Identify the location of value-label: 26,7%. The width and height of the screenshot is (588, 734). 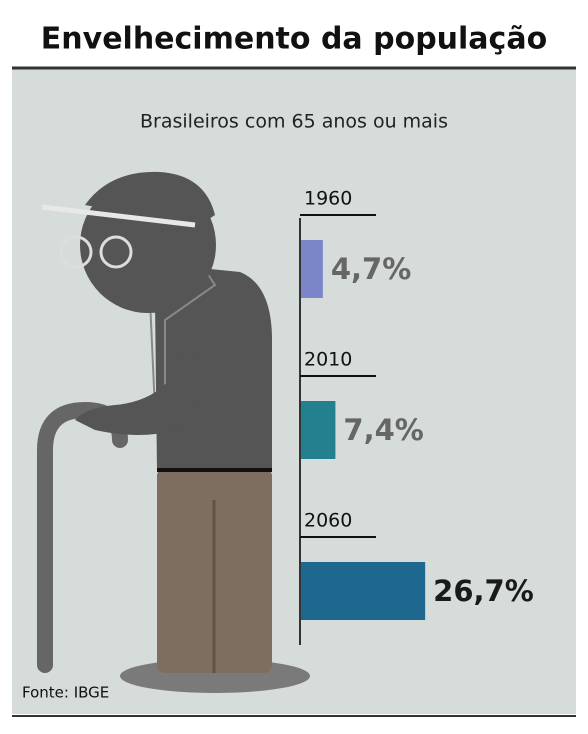
(483, 591).